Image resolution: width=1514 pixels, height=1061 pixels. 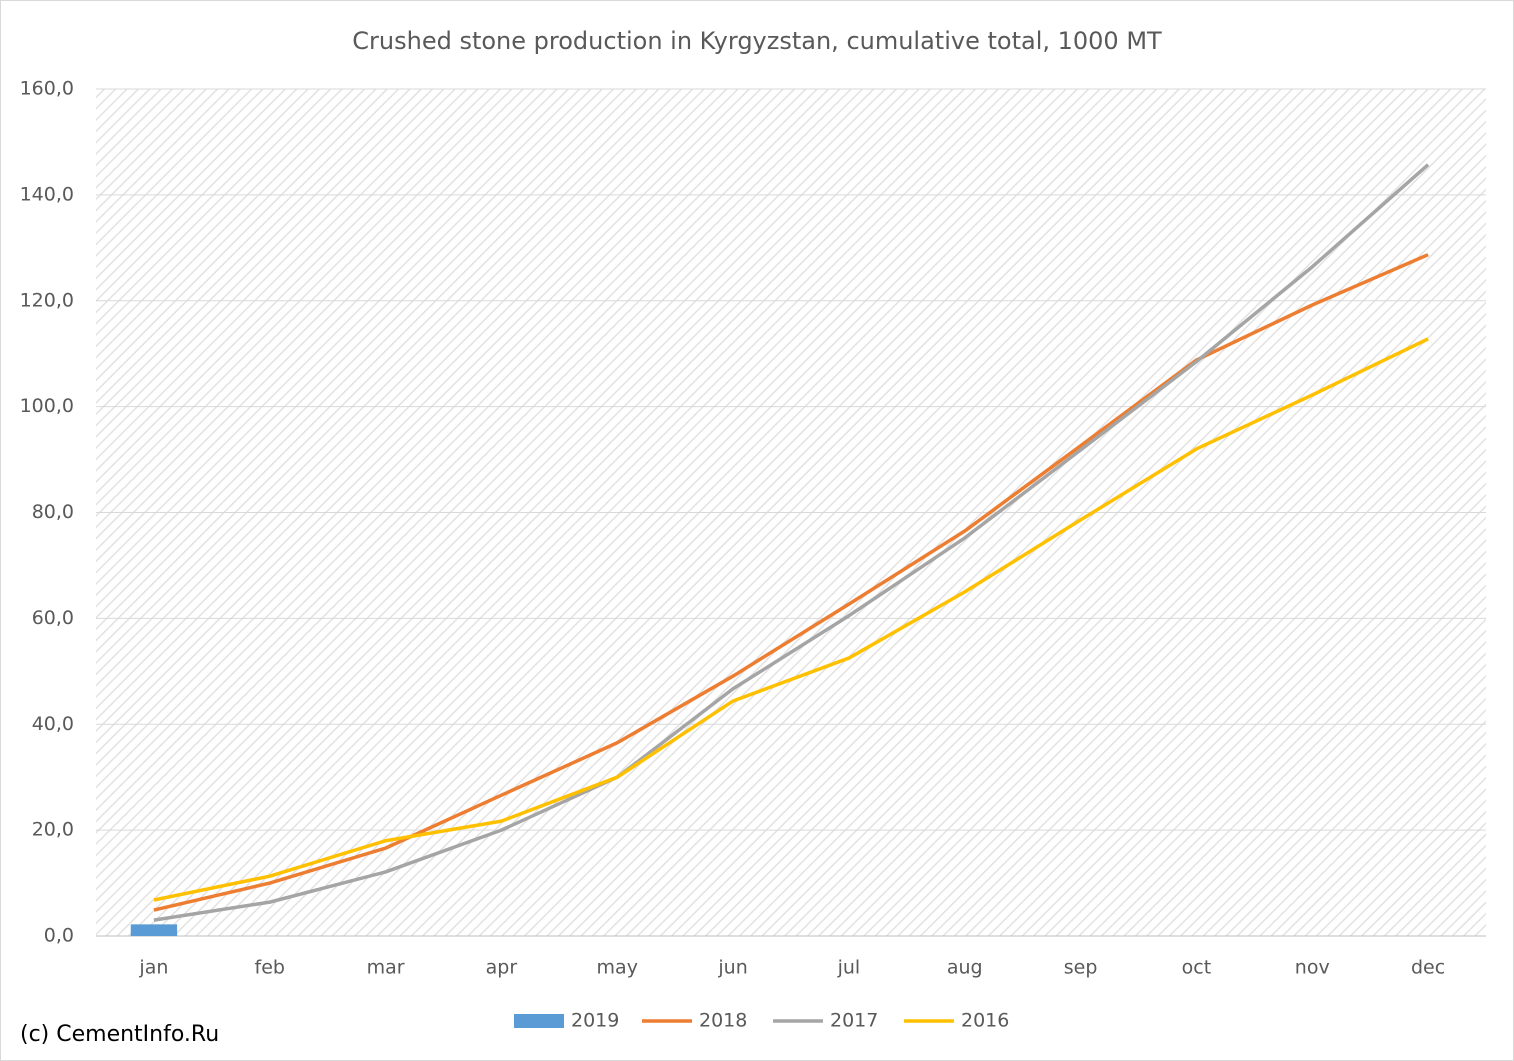 What do you see at coordinates (595, 1021) in the screenshot?
I see `legend-label: 2019` at bounding box center [595, 1021].